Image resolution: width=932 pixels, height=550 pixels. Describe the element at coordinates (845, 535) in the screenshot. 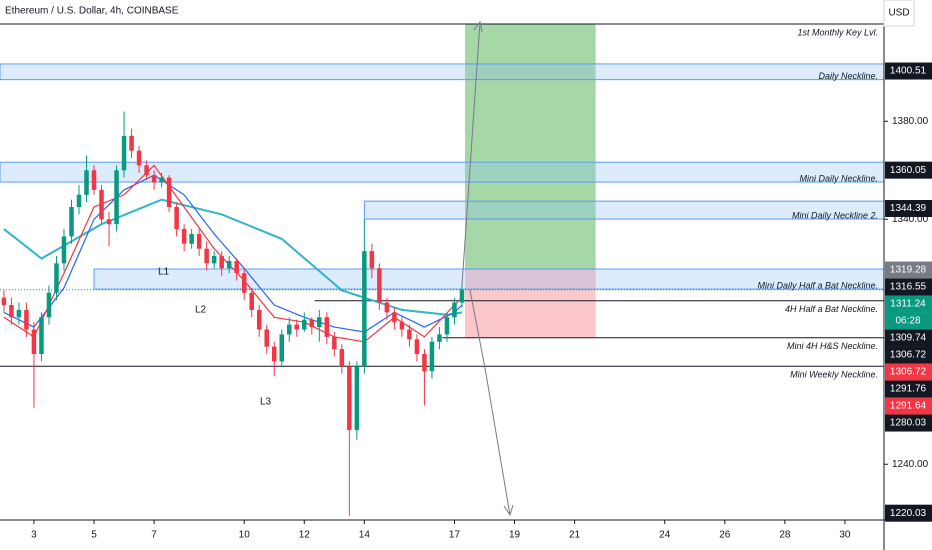

I see `x-tick-label: 30` at that location.